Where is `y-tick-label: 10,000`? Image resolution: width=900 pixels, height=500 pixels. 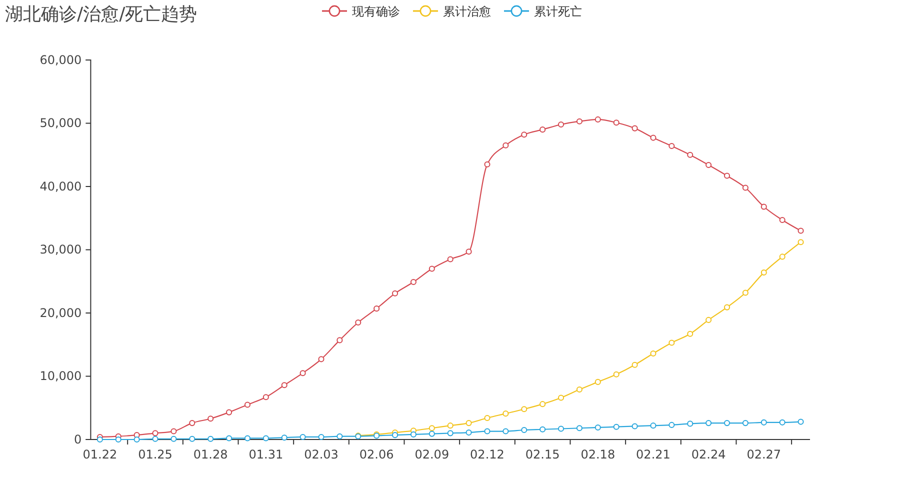
y-tick-label: 10,000 is located at coordinates (61, 376).